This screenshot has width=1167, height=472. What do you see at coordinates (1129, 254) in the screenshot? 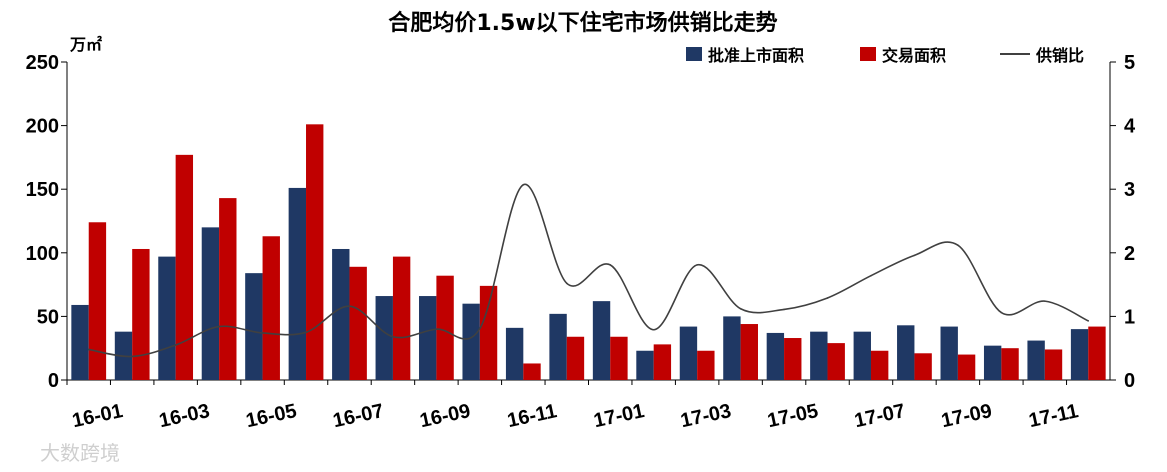
I see `y-right-tick-label: 2` at bounding box center [1129, 254].